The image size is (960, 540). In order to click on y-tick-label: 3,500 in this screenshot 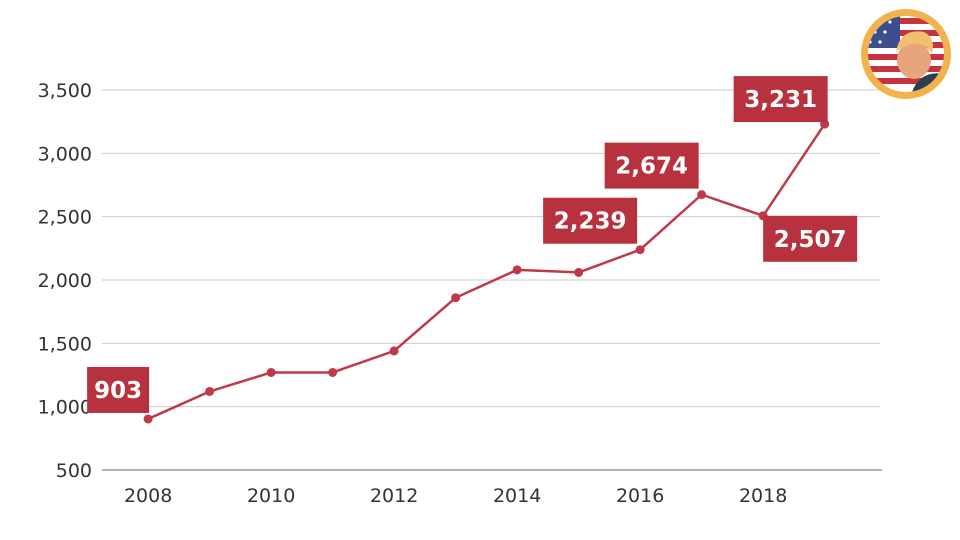, I will do `click(65, 91)`.